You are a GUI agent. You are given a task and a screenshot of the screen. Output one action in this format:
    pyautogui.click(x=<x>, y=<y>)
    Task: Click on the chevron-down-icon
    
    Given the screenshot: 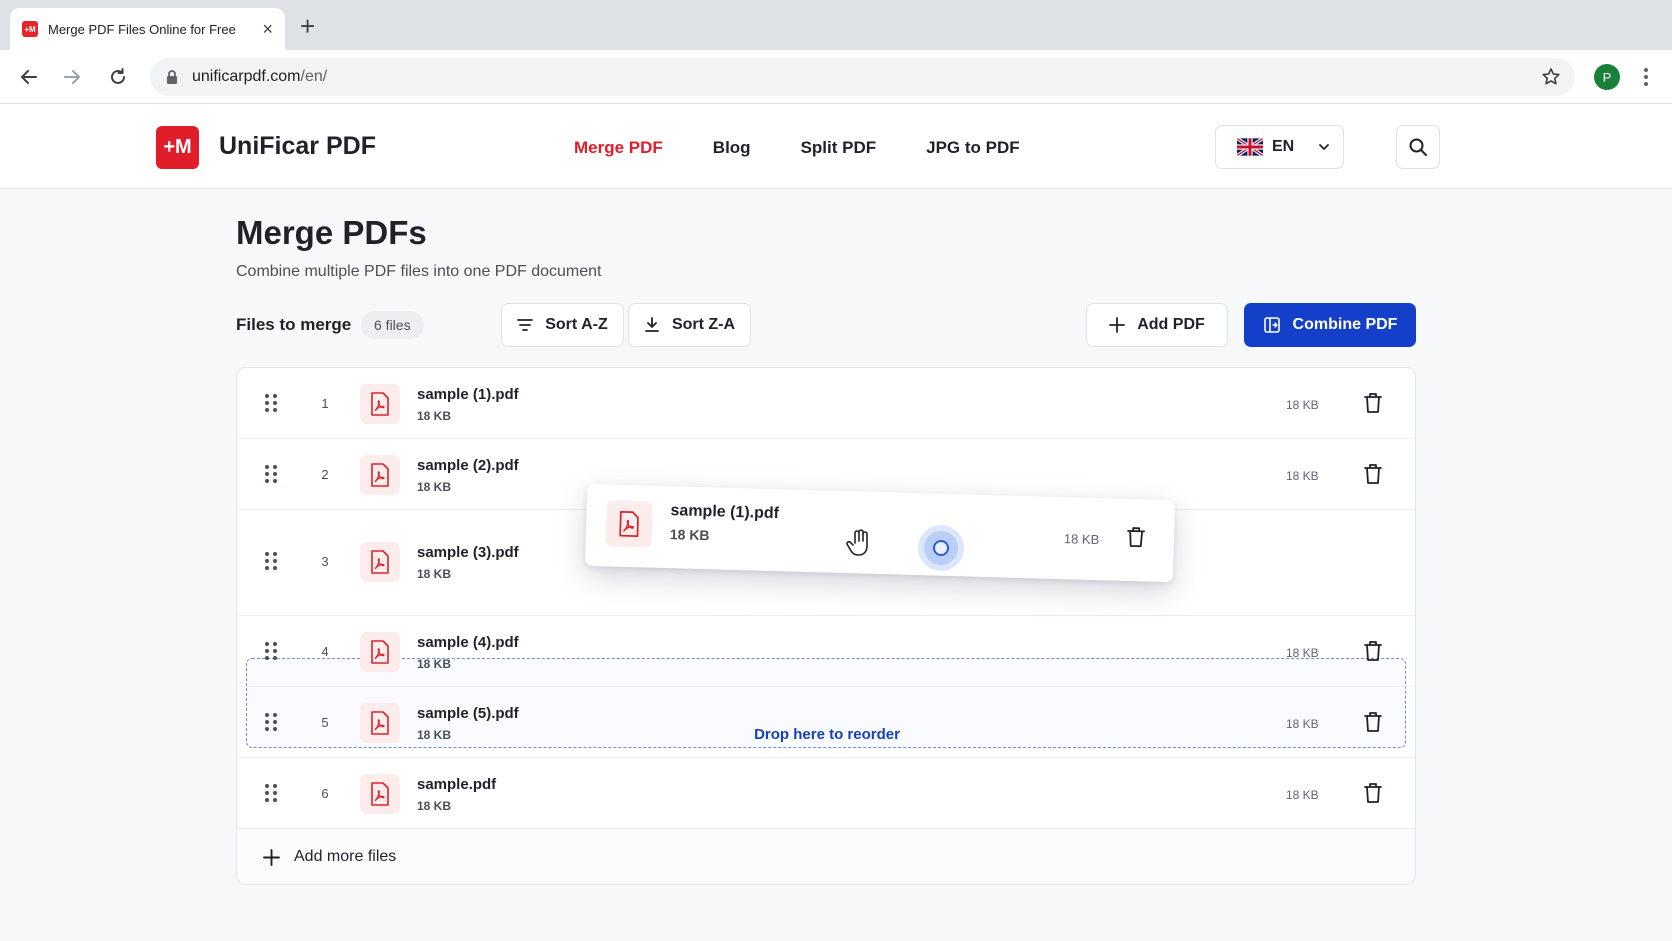 What is the action you would take?
    pyautogui.click(x=1324, y=147)
    